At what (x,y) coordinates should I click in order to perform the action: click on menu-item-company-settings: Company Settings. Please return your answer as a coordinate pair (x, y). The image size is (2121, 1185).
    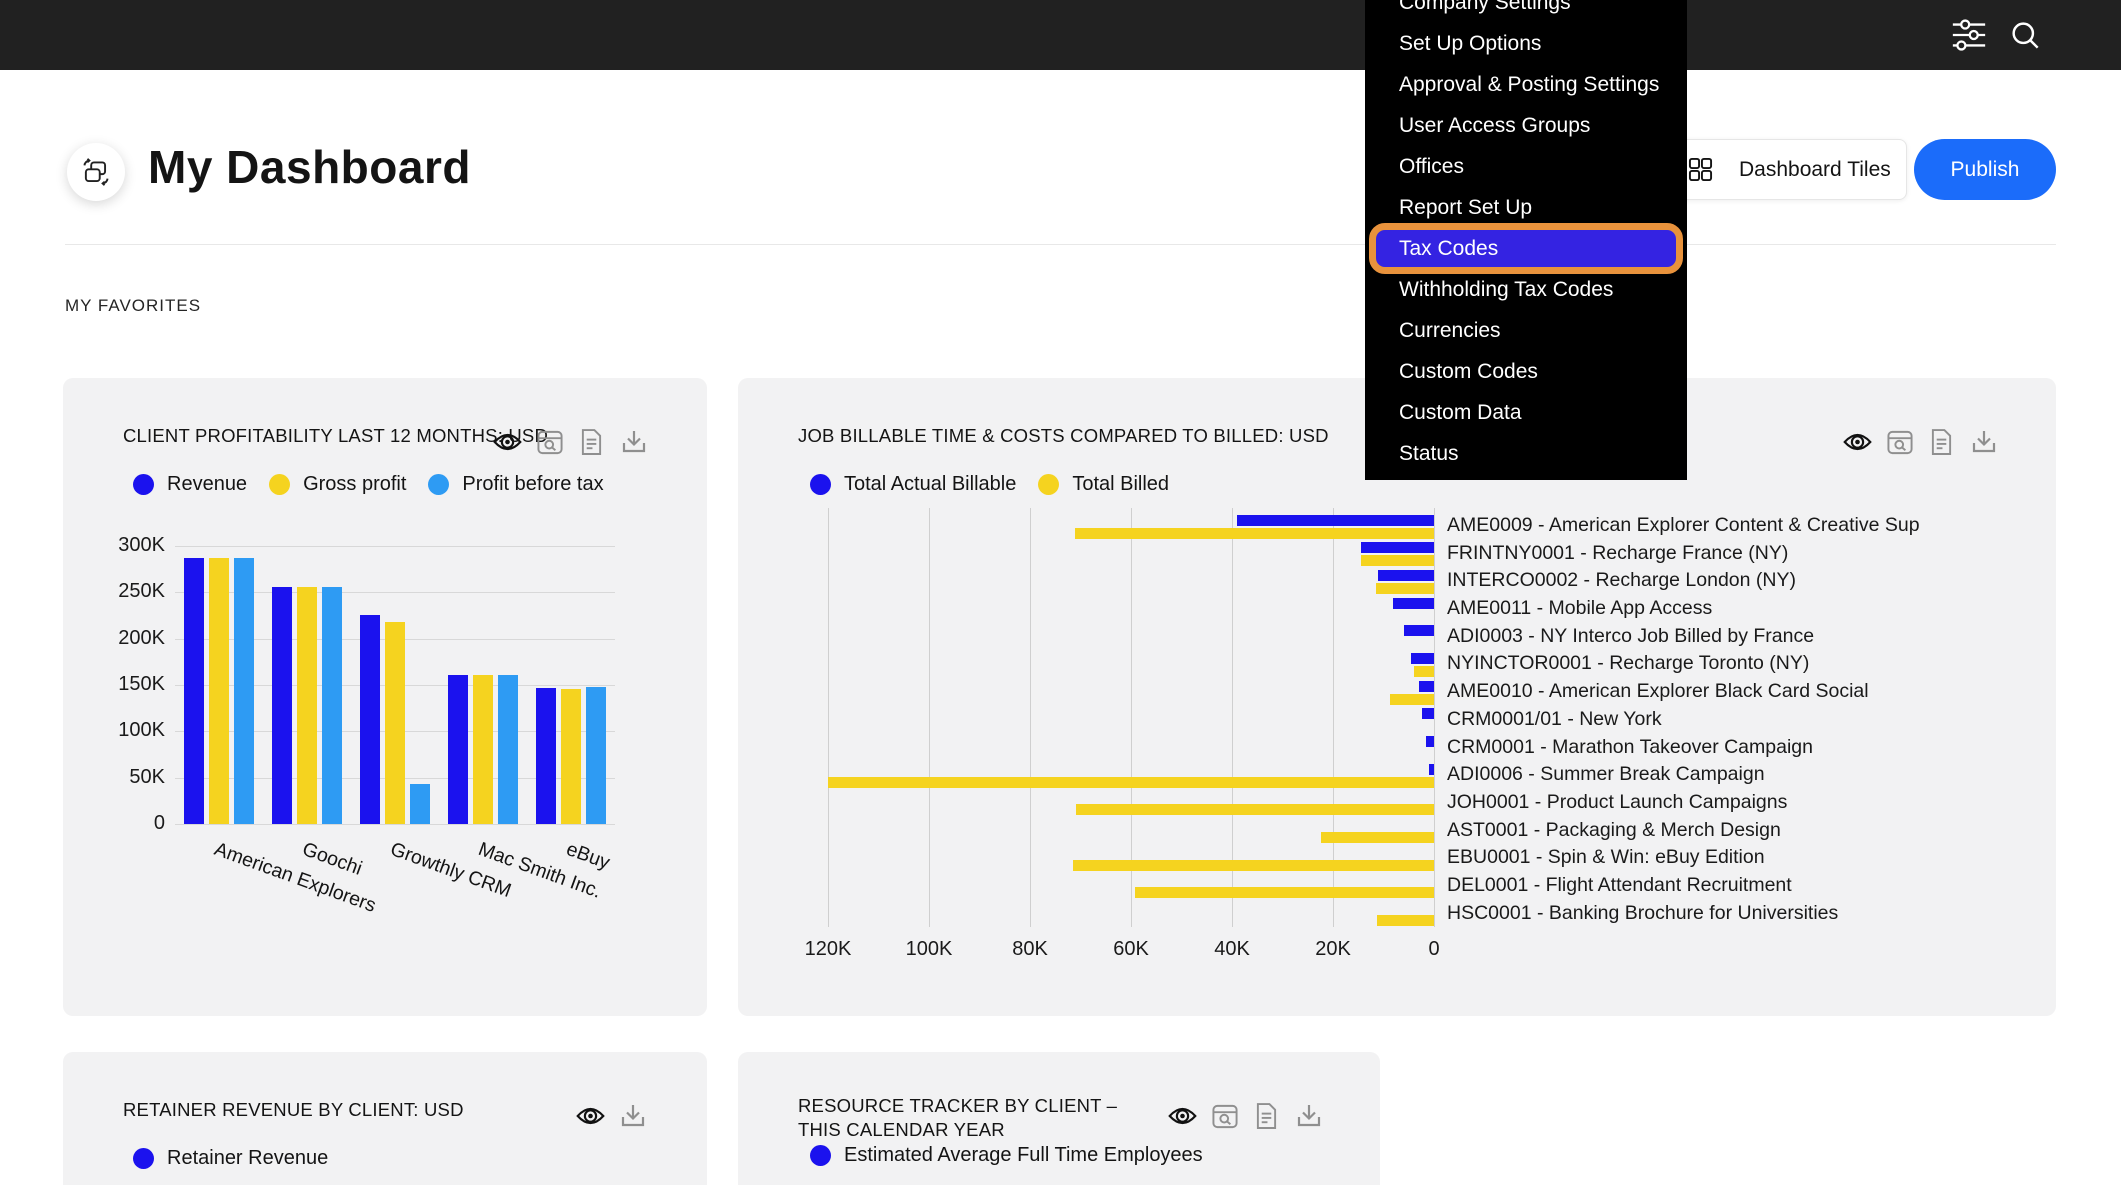
    Looking at the image, I should click on (1526, 11).